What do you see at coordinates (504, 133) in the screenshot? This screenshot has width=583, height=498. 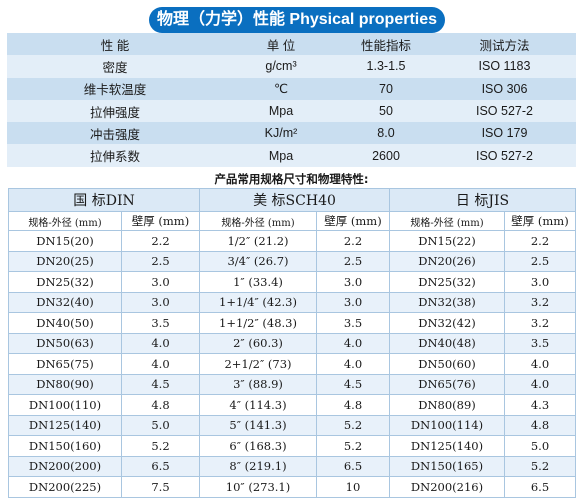 I see `properties-cell: ISO 179` at bounding box center [504, 133].